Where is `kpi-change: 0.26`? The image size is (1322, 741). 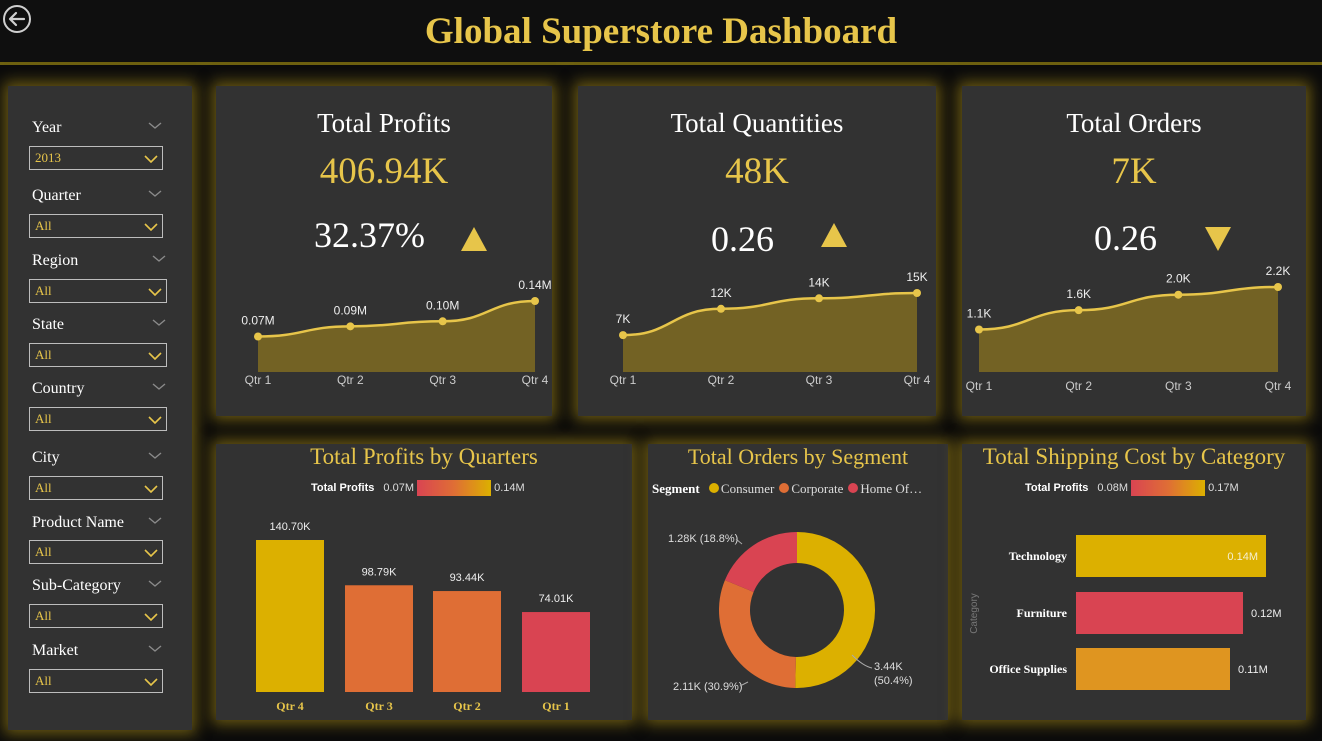
kpi-change: 0.26 is located at coordinates (1125, 238).